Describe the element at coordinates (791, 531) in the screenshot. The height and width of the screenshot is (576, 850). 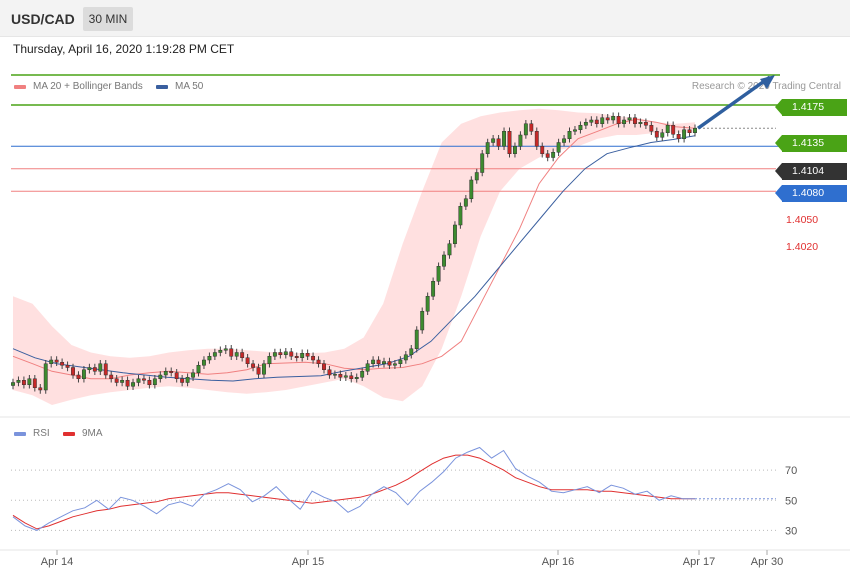
I see `rsi-tick-label: 30` at that location.